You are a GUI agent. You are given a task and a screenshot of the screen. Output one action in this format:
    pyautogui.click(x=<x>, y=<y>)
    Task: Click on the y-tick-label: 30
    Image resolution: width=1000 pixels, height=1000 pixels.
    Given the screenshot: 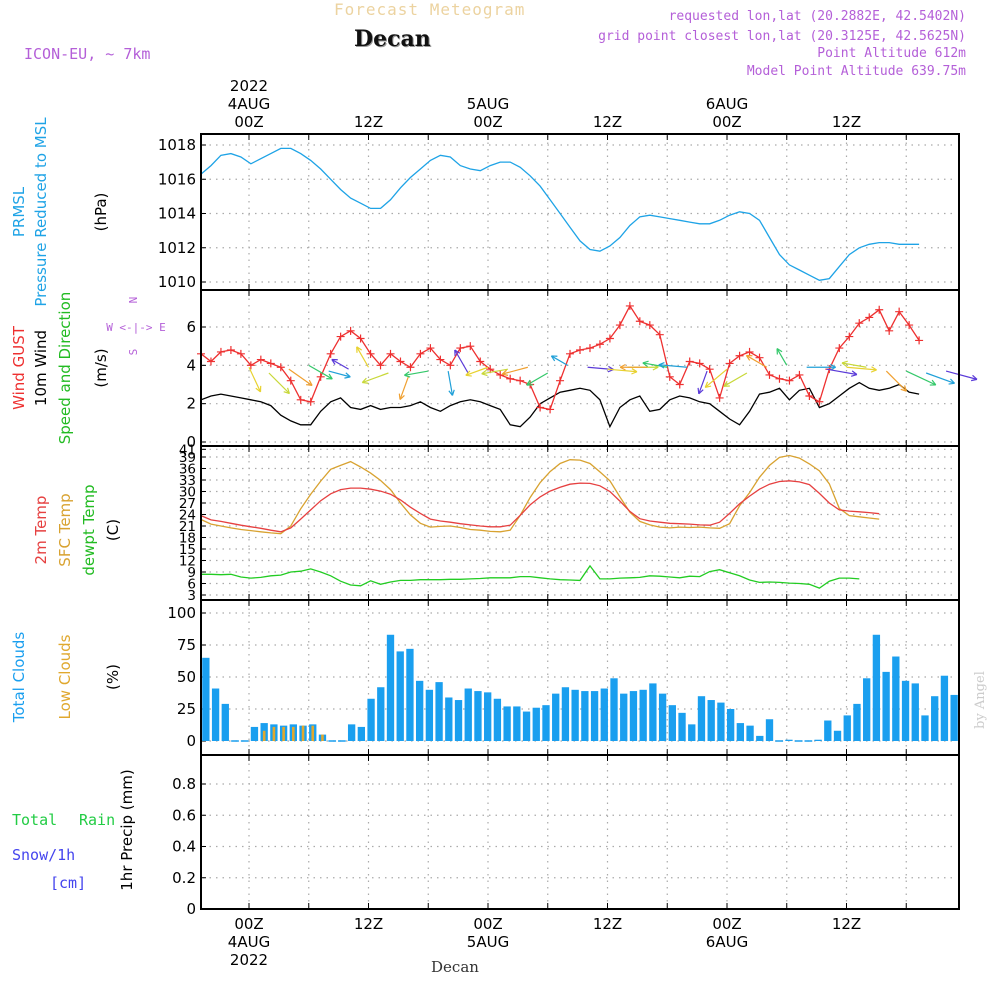 What is the action you would take?
    pyautogui.click(x=187, y=493)
    